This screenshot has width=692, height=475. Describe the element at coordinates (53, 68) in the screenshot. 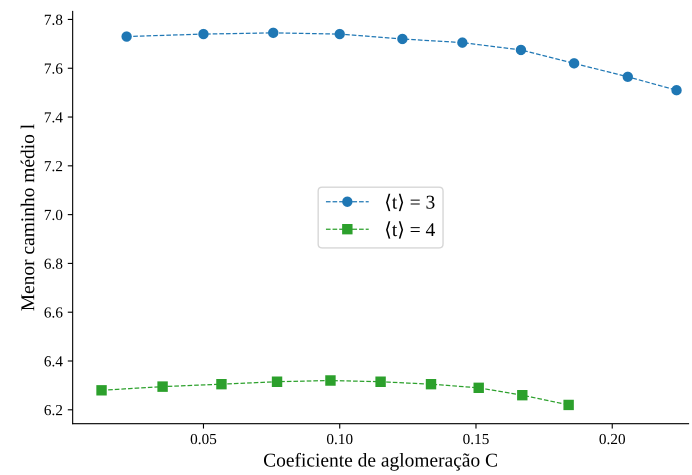

I see `y-tick-label: 7.6` at that location.